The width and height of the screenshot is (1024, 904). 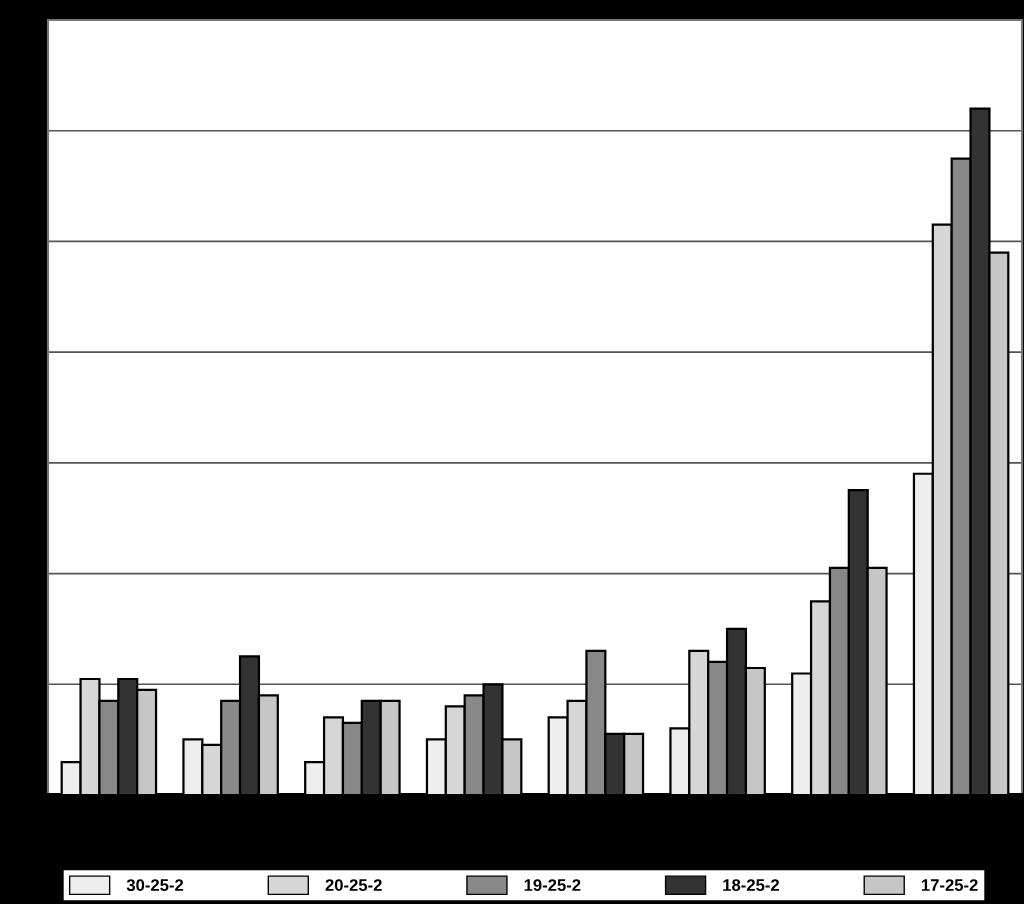 What do you see at coordinates (751, 885) in the screenshot?
I see `legend-label: 18-25-2` at bounding box center [751, 885].